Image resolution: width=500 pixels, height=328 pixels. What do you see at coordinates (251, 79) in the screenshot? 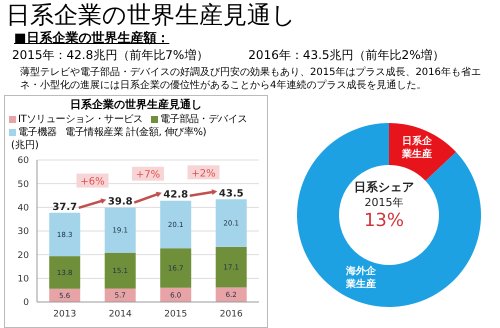
I see `text: 薄型テレビや電子部品・デバイスの好調及び円安の効果もあり、2015年はプラス成長、2016年も省エネ・小型化の進展には日系企業の優位性があることから4年連続のプラス成長を見通した。` at bounding box center [251, 79].